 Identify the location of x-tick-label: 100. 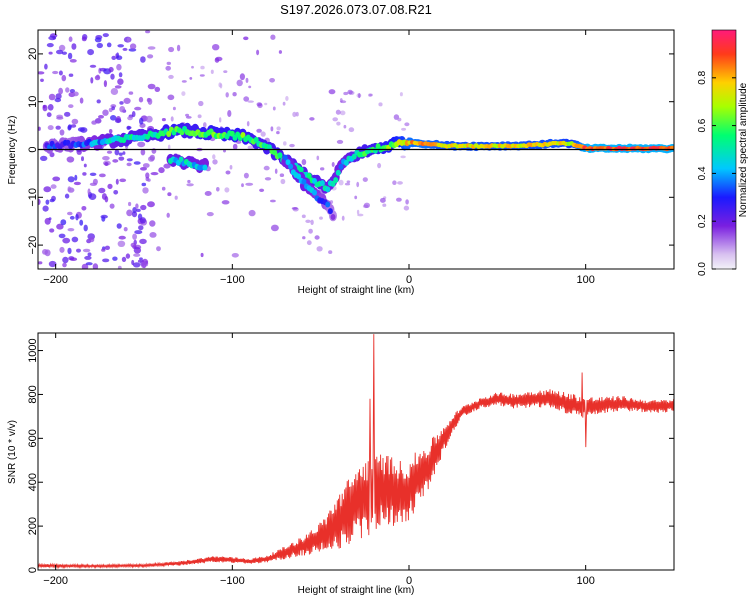
(585, 581).